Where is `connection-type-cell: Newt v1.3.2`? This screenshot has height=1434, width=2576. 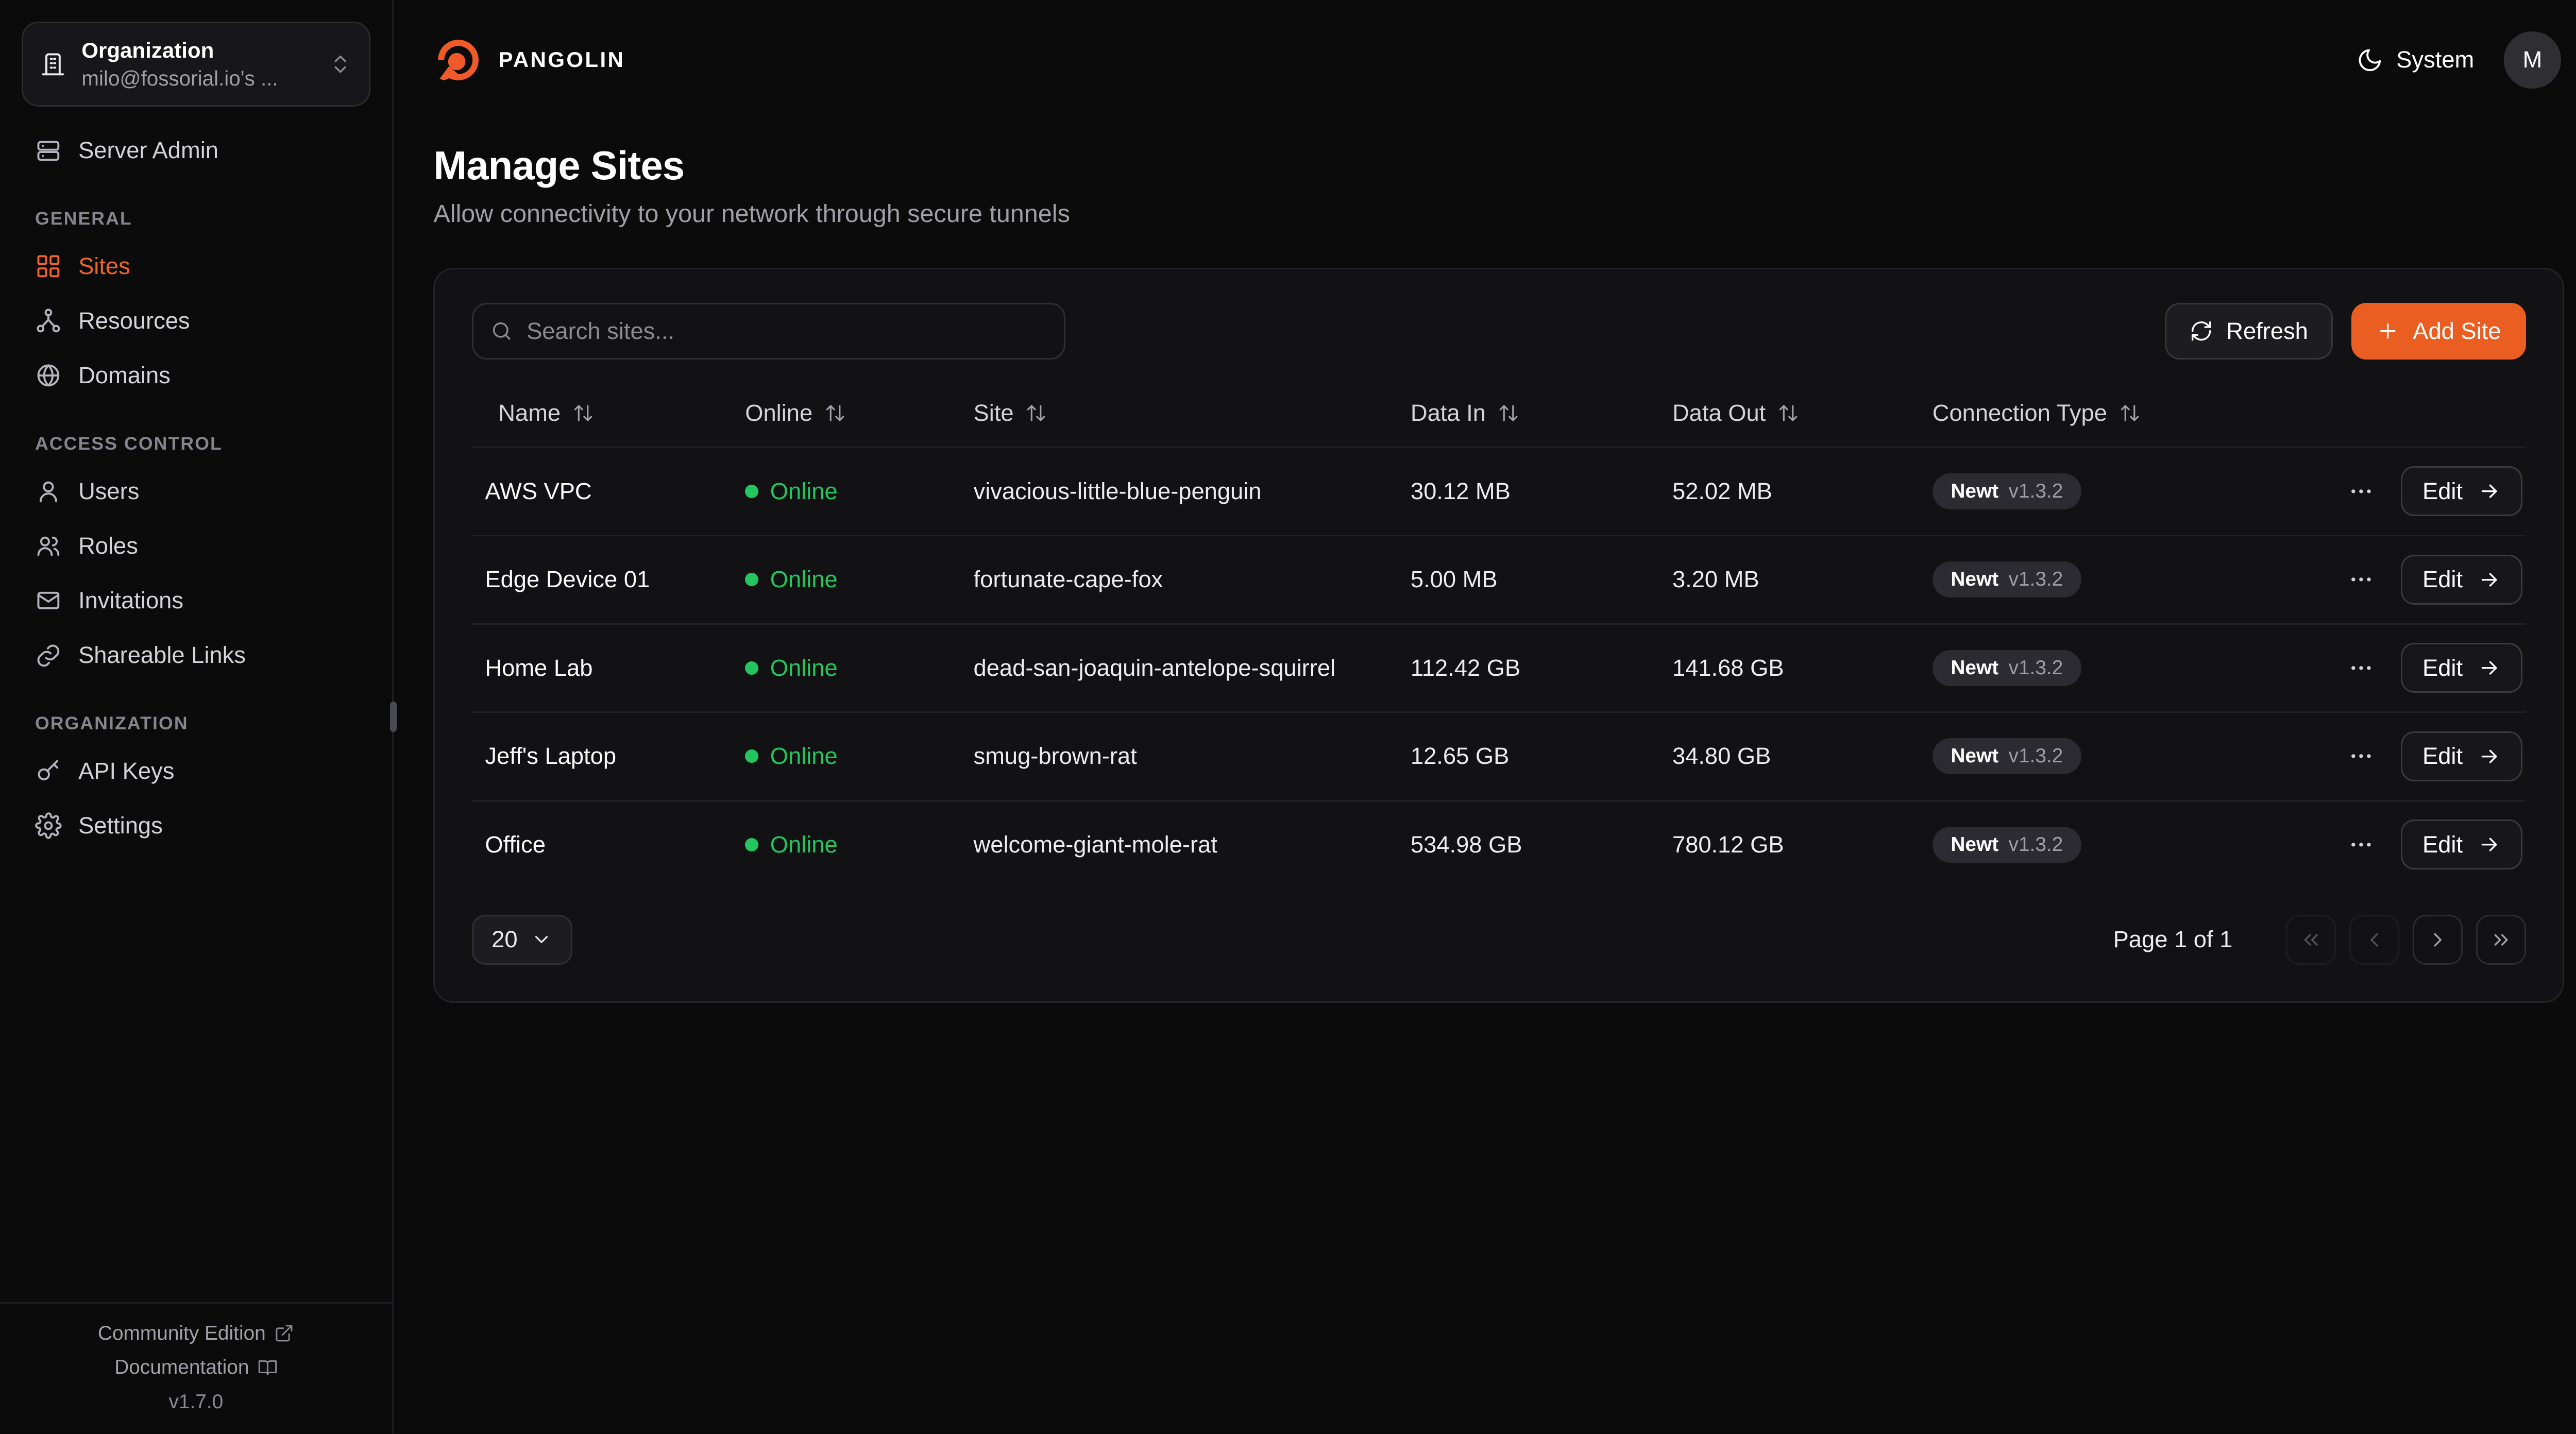
connection-type-cell: Newt v1.3.2 is located at coordinates (2114, 756).